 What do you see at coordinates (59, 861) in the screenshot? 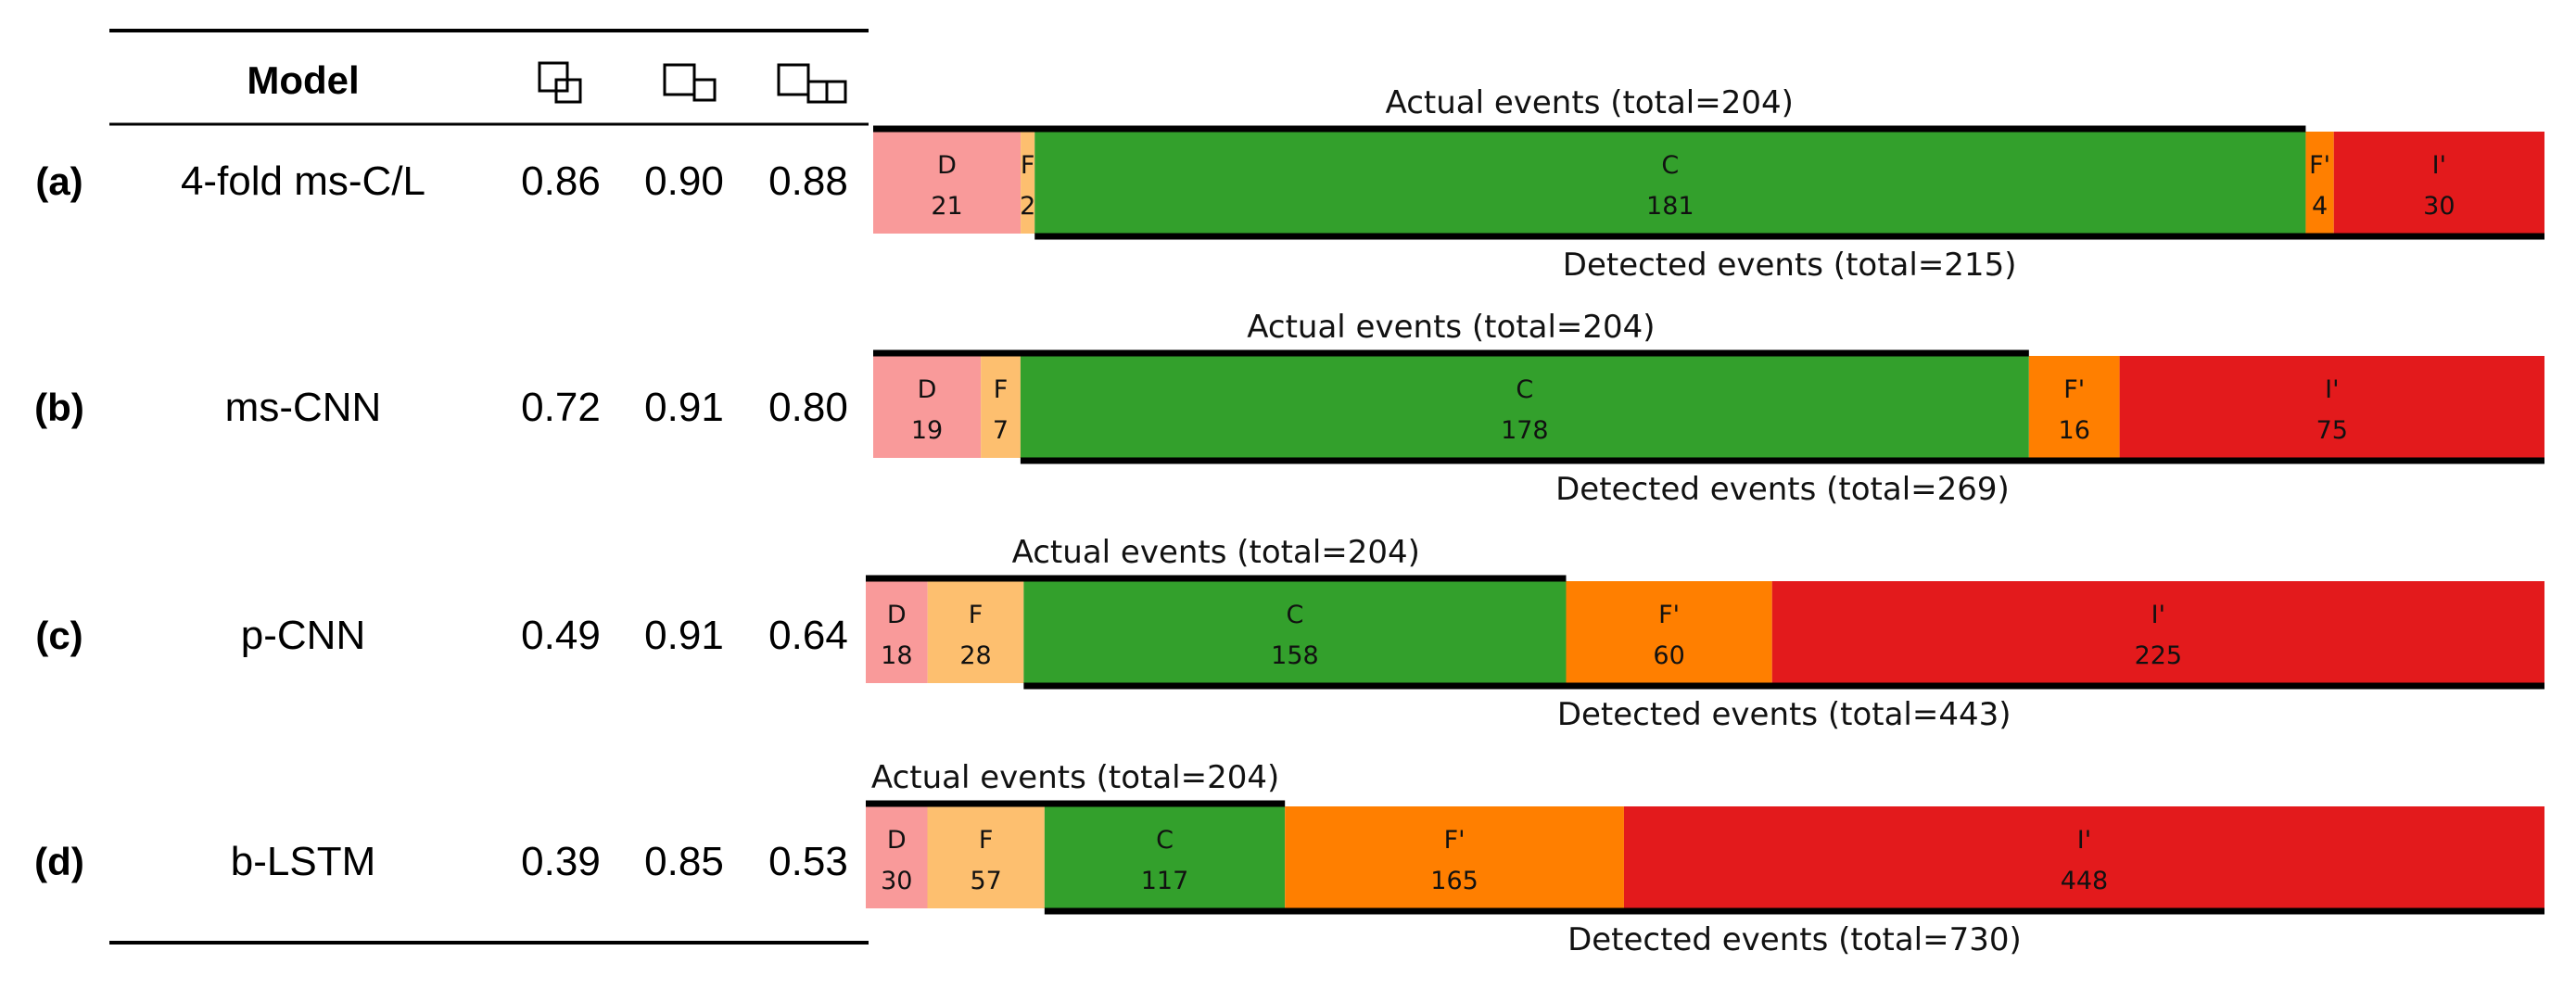
I see `row-label: (d)` at bounding box center [59, 861].